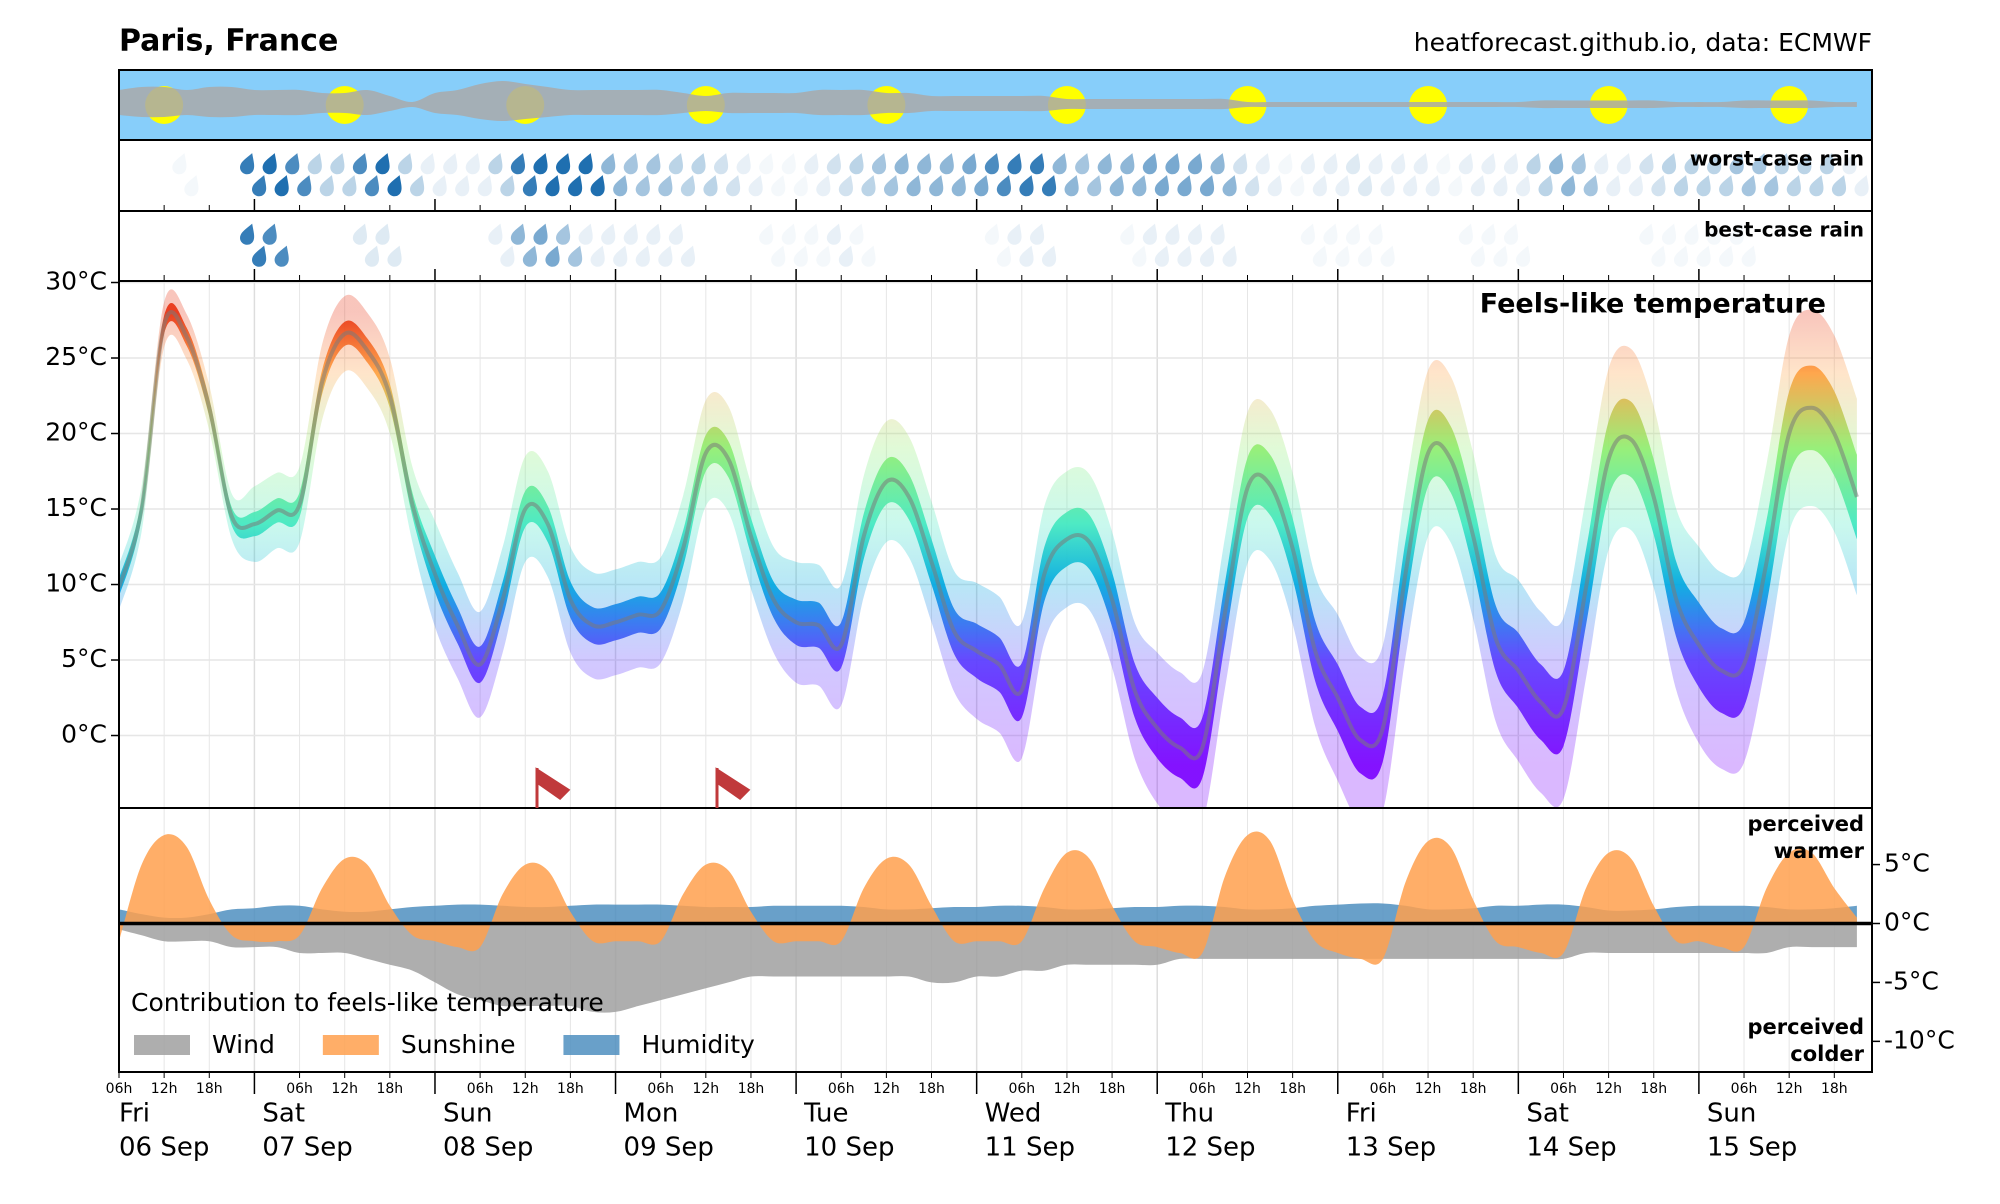 This screenshot has width=2000, height=1204. I want to click on day-label: 10 Sep, so click(849, 1148).